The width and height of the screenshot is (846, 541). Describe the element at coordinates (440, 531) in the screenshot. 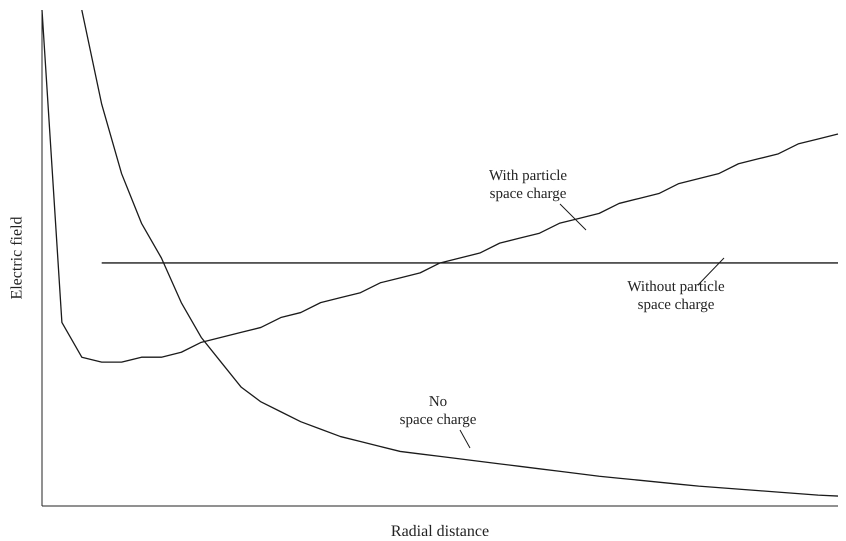

I see `x-axis-title: Radial distance` at that location.